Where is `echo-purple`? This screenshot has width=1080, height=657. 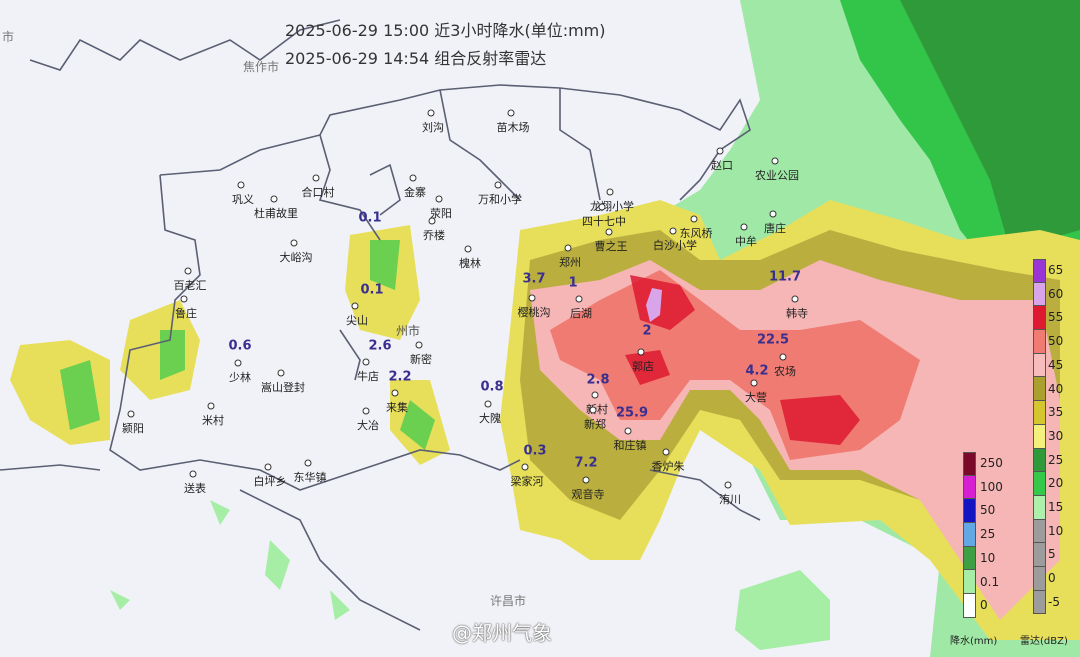
echo-purple is located at coordinates (654, 305).